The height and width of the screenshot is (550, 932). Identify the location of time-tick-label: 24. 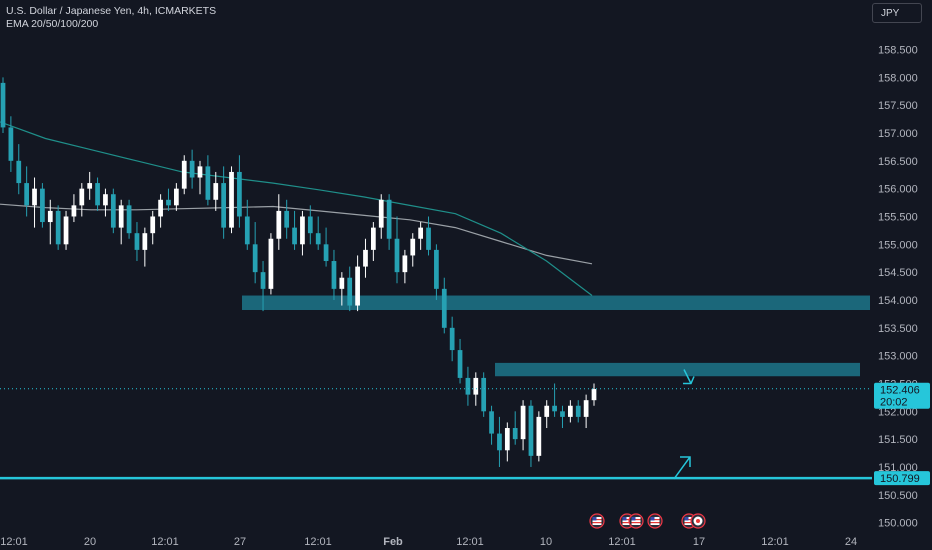
(851, 542).